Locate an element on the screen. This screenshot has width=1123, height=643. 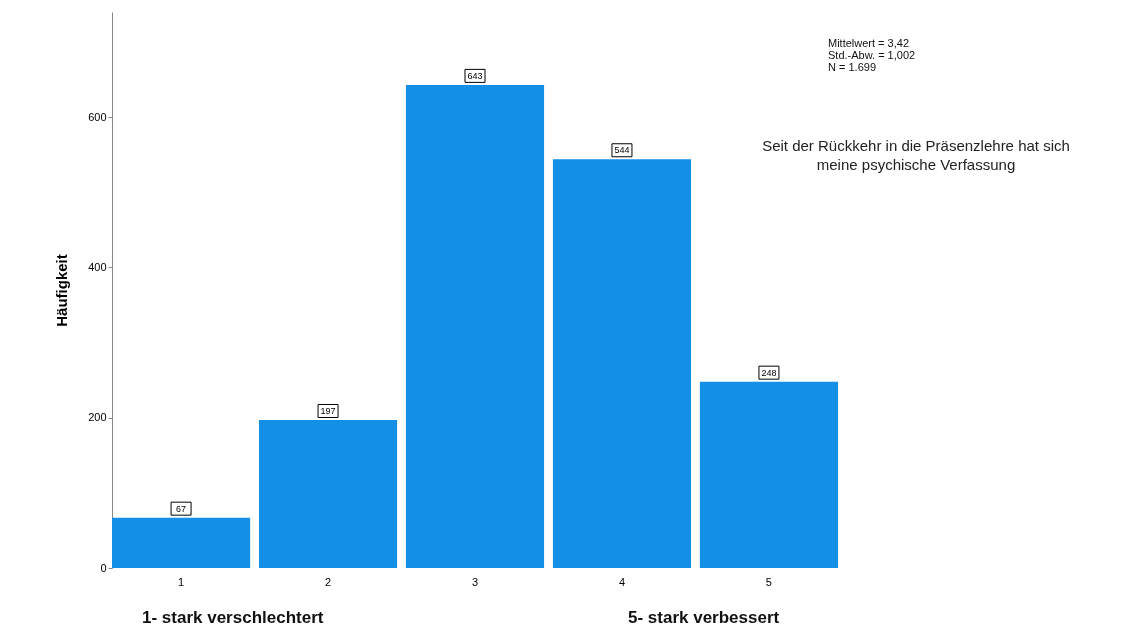
data-label: 67 is located at coordinates (181, 508).